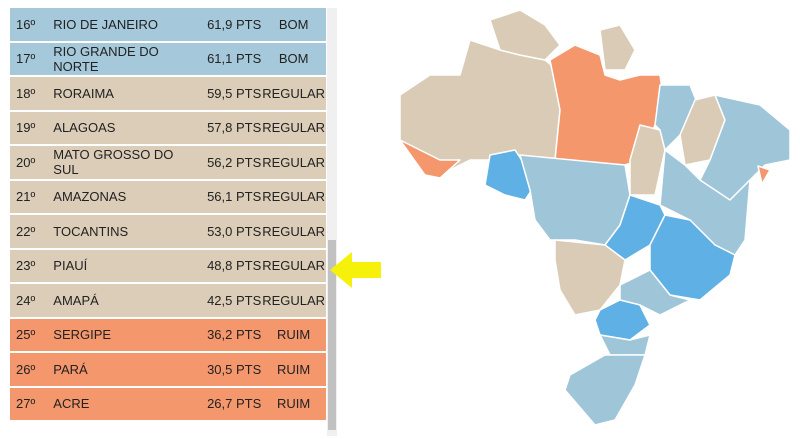 The image size is (800, 439). What do you see at coordinates (91, 231) in the screenshot?
I see `state-name: Tocantins` at bounding box center [91, 231].